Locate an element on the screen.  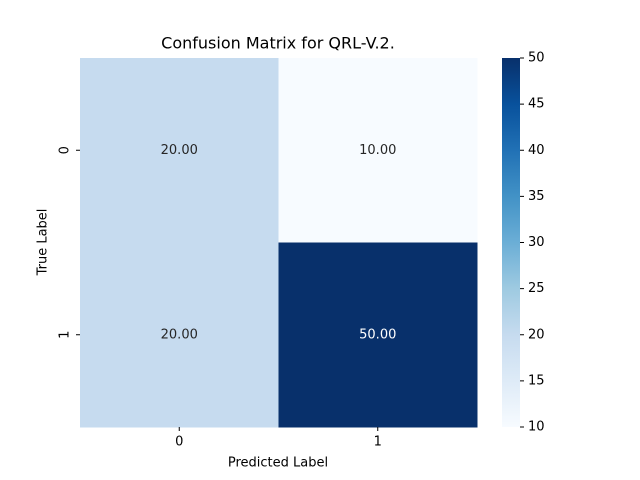
colorbar-tick-label: 35 is located at coordinates (536, 196).